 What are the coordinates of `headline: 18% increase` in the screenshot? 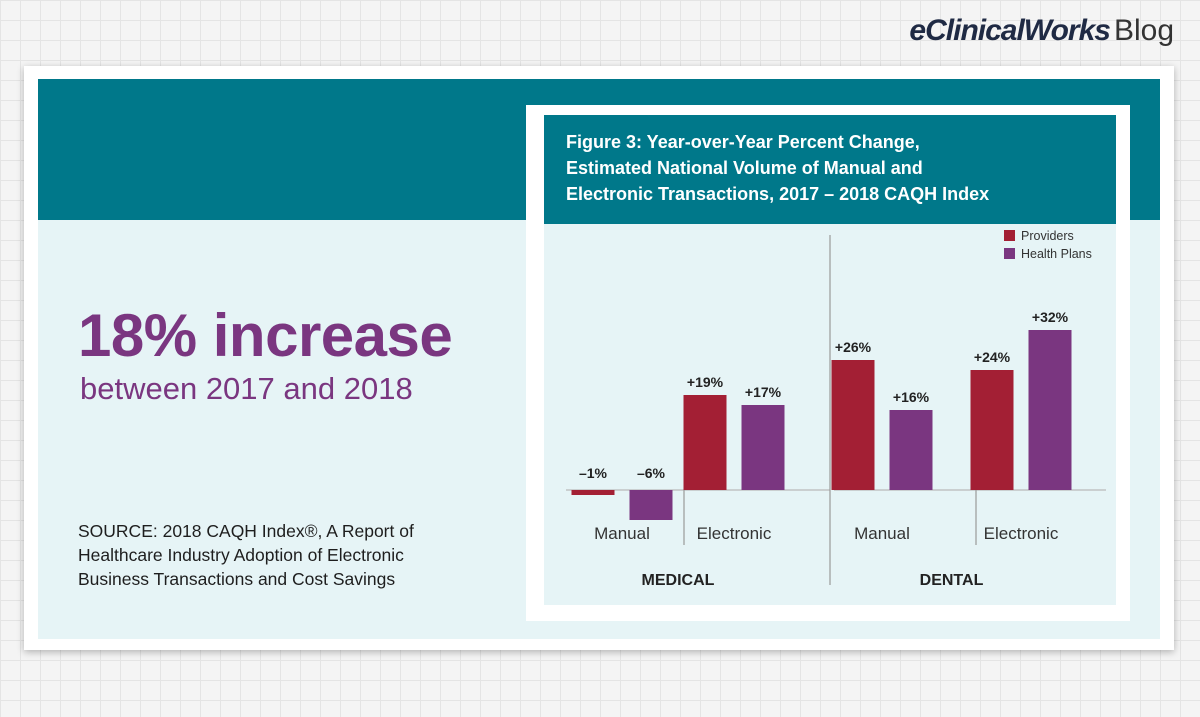 It's located at (265, 335).